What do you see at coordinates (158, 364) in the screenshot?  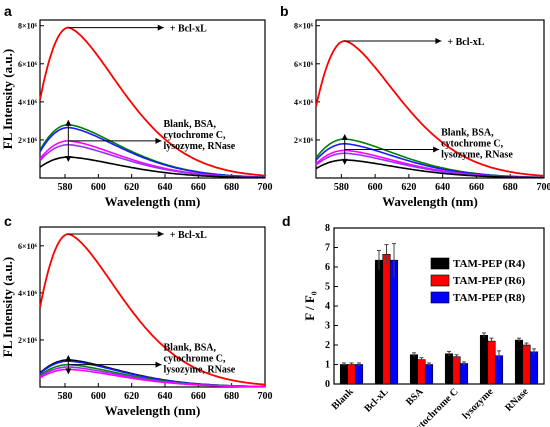 I see `annotation-arrowhead-bottom` at bounding box center [158, 364].